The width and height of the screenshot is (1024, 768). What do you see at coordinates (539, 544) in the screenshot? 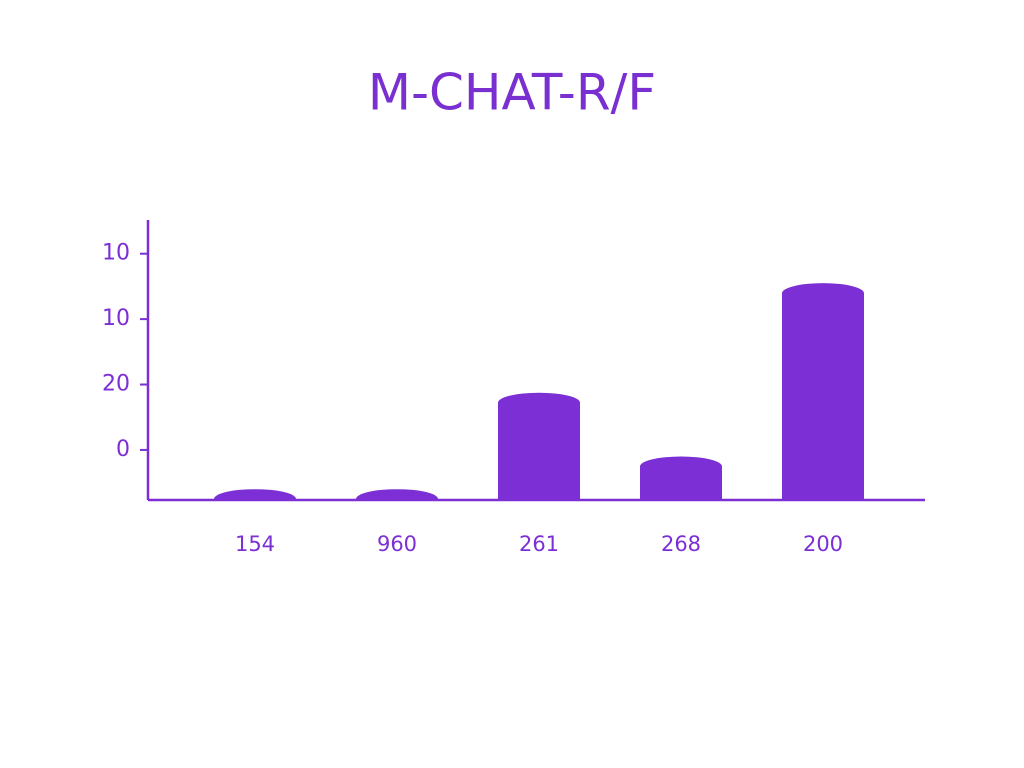
I see `x-tick-label: 261` at bounding box center [539, 544].